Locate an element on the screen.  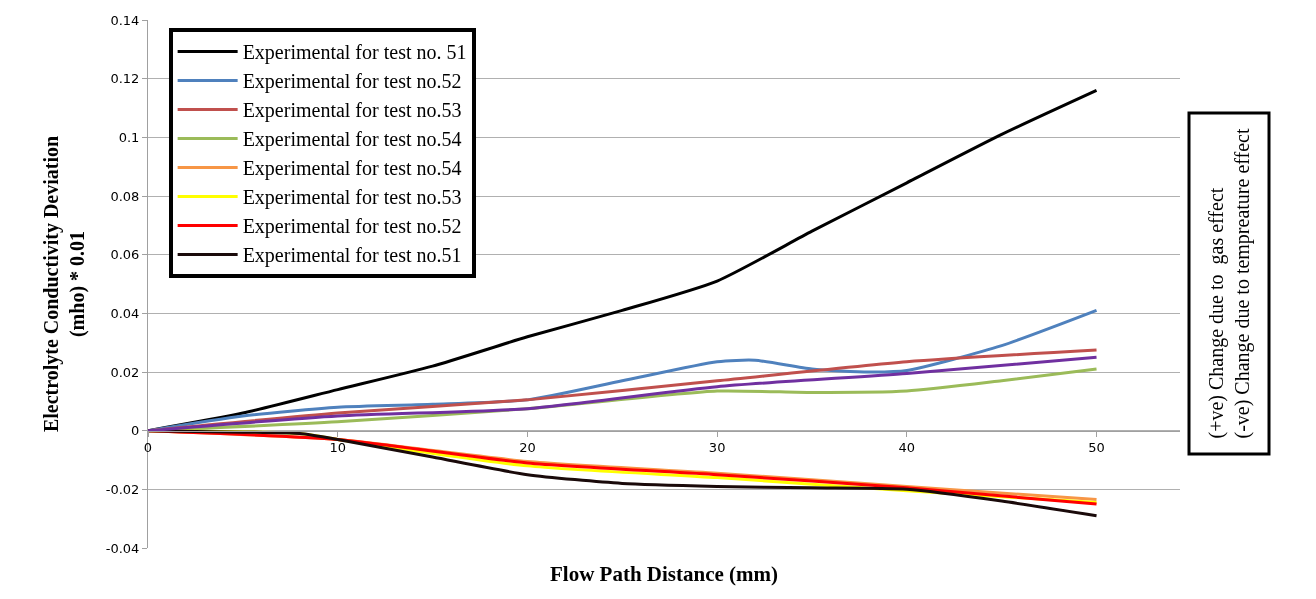
y-tick-label: 0.04 is located at coordinates (125, 313).